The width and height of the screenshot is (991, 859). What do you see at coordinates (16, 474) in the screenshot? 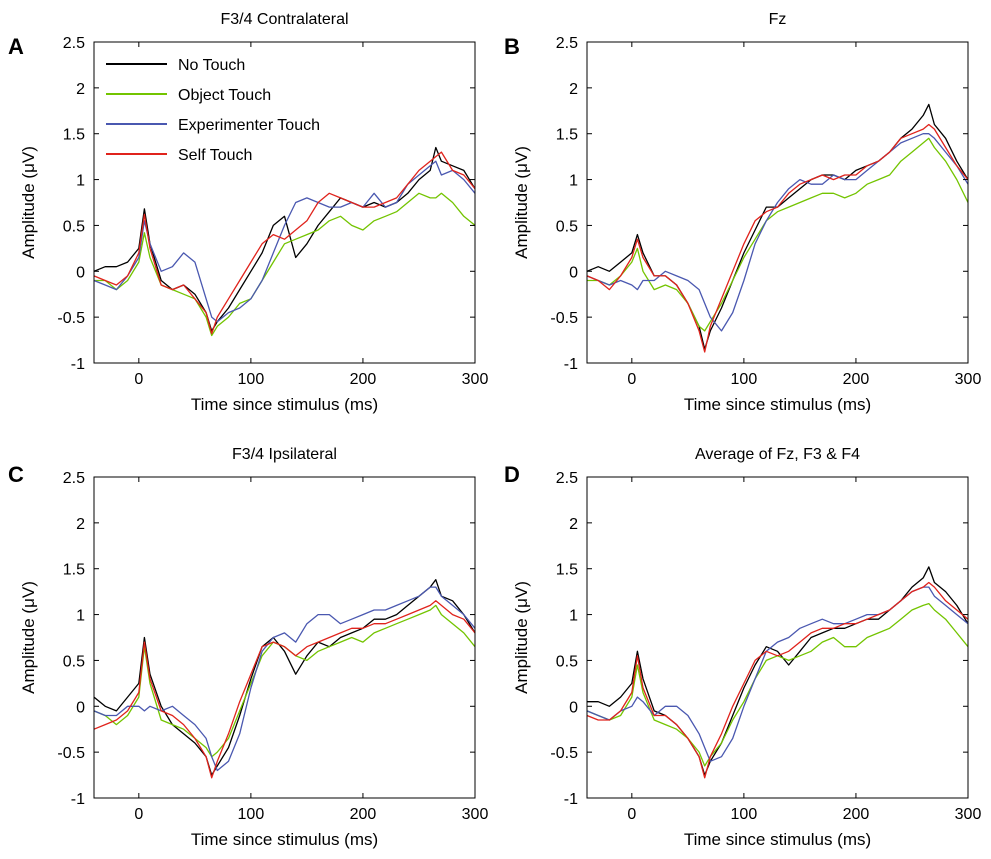
I see `panel-label: C` at bounding box center [16, 474].